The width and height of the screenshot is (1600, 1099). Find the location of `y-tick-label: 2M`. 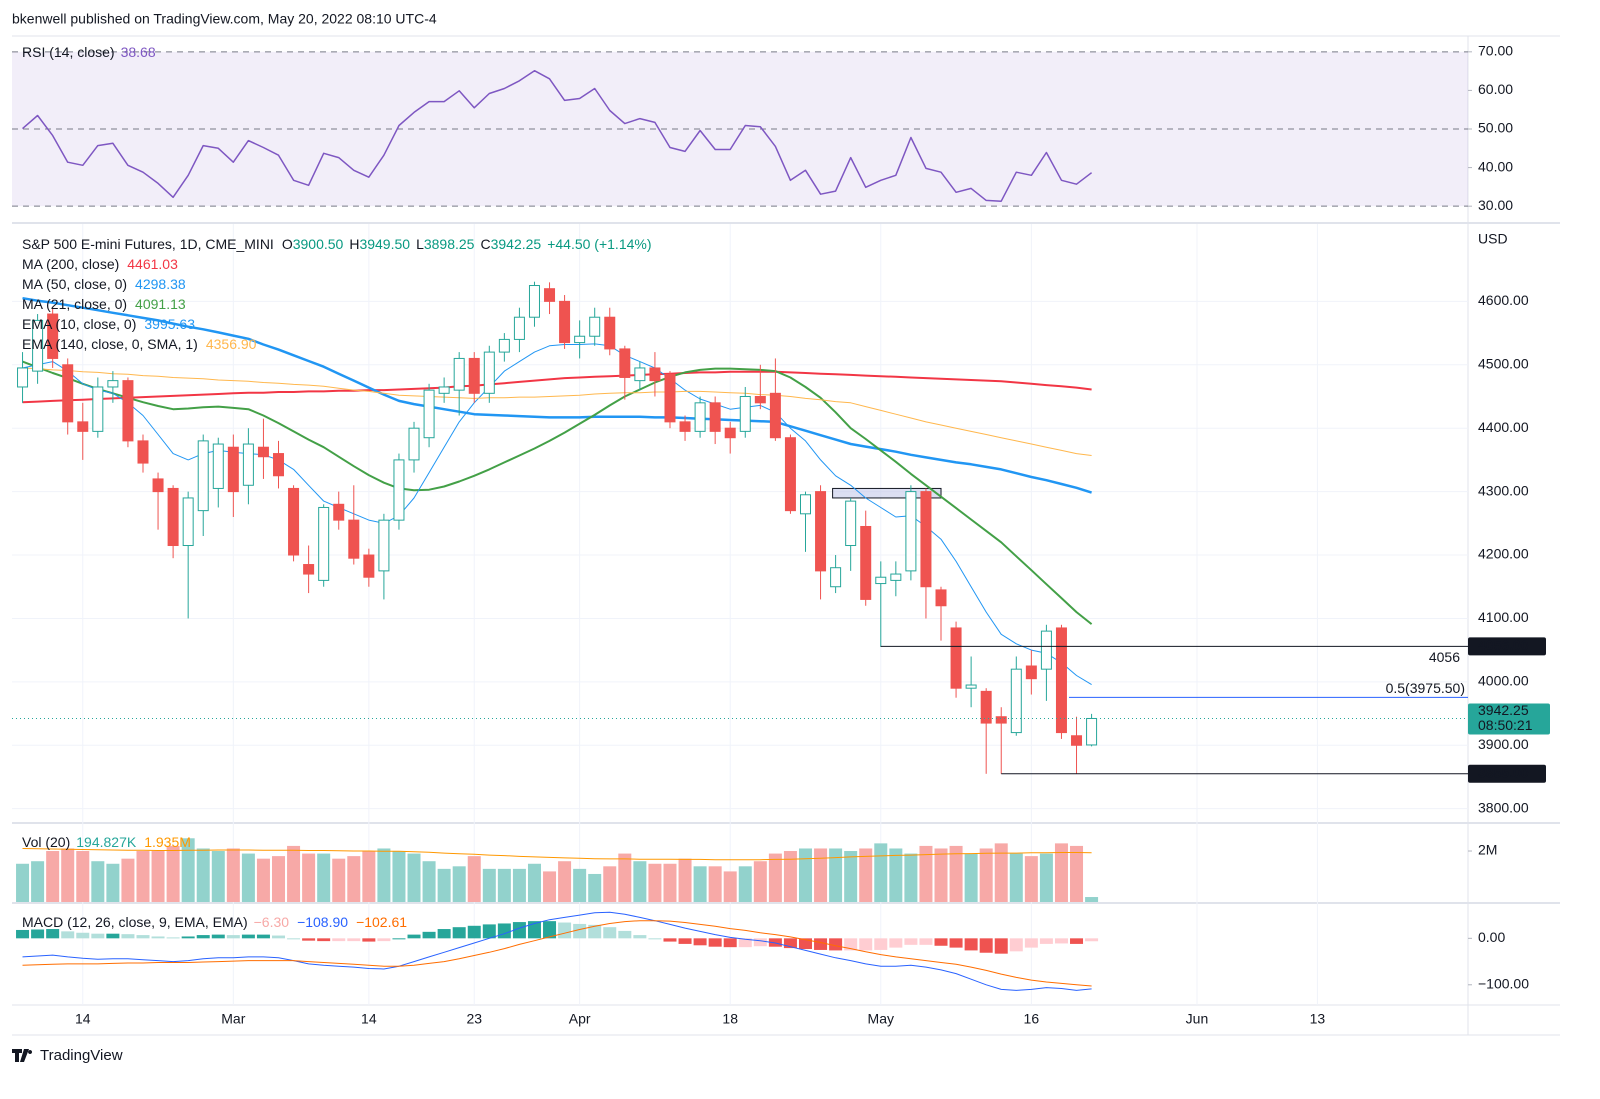

y-tick-label: 2M is located at coordinates (1487, 850).